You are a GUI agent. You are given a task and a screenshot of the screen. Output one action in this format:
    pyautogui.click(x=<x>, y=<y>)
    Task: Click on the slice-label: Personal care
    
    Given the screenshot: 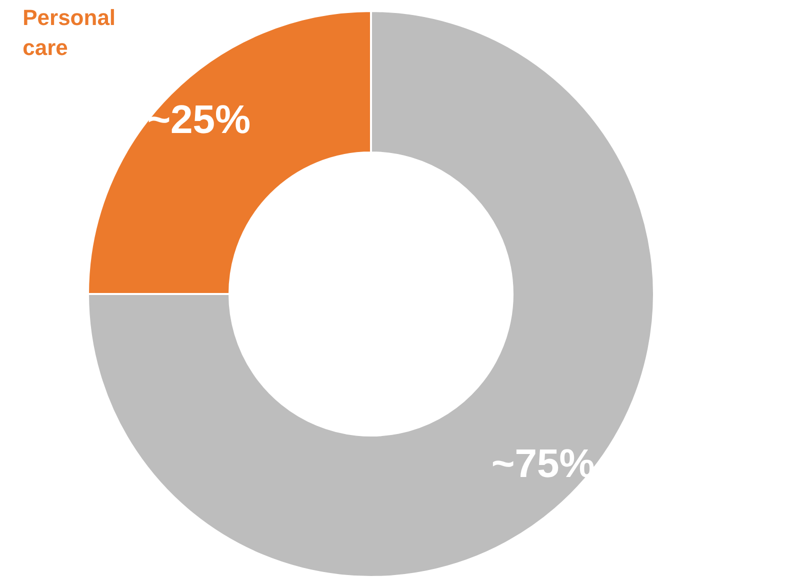 What is the action you would take?
    pyautogui.click(x=69, y=32)
    